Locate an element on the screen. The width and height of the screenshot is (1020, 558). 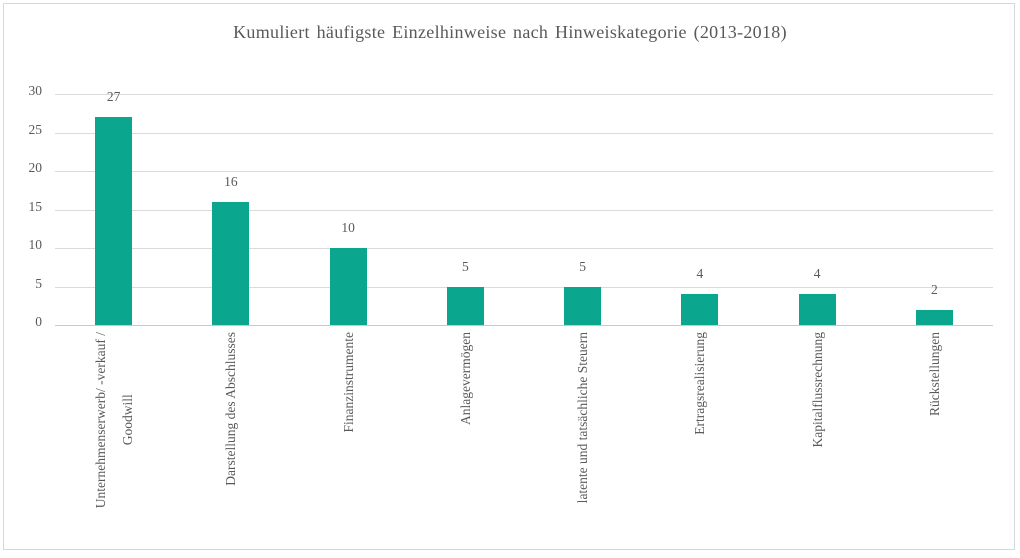
bar-value-label-3: 5 is located at coordinates (465, 266).